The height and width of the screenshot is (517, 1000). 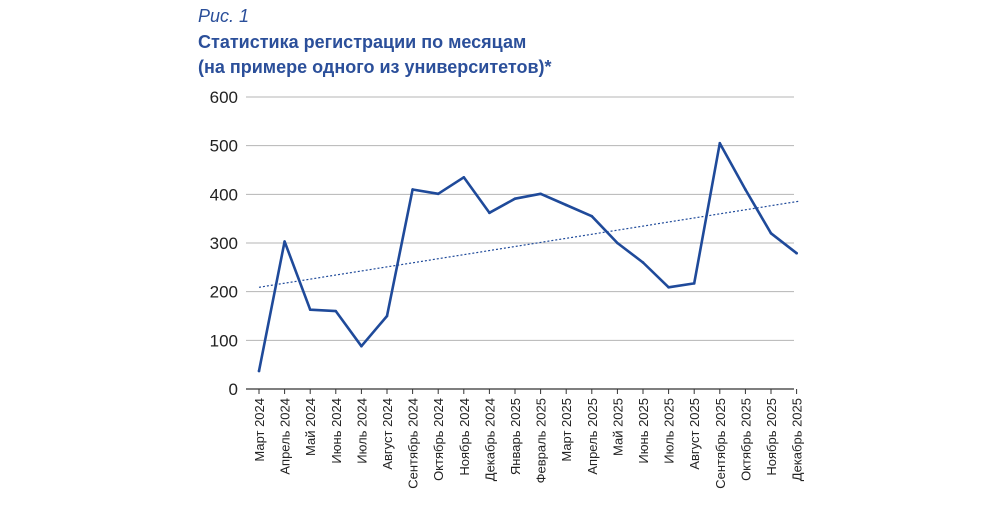 What do you see at coordinates (361, 431) in the screenshot?
I see `x-tick-label: Июль 2024` at bounding box center [361, 431].